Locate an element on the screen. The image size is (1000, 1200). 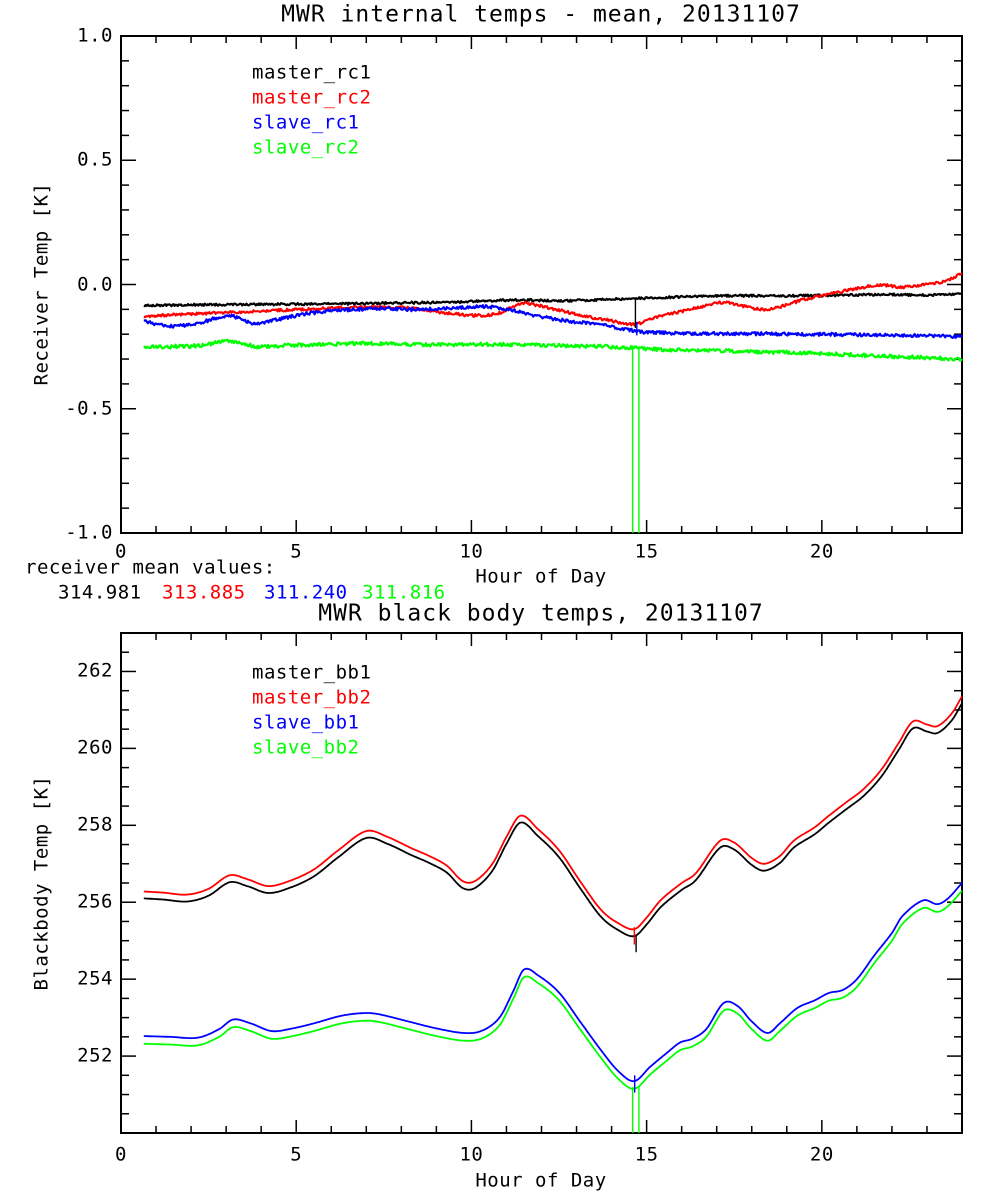
series-master_rc2 is located at coordinates (553, 299).